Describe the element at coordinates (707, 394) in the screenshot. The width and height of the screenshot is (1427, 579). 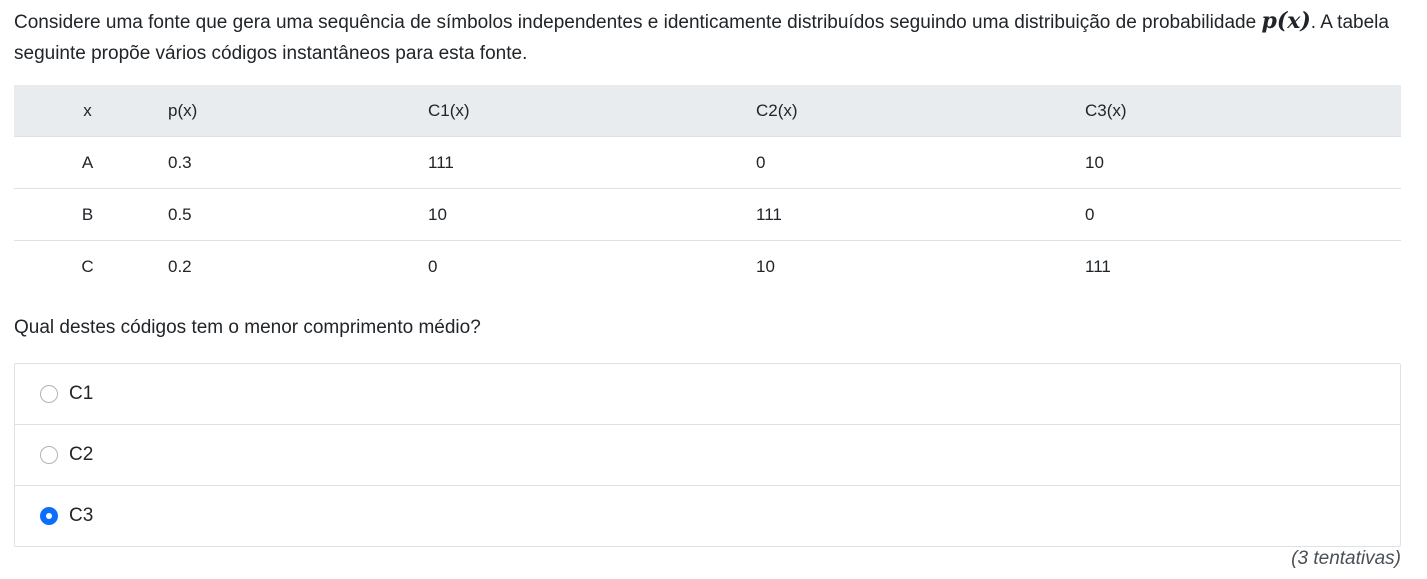
I see `option-c1: C1` at that location.